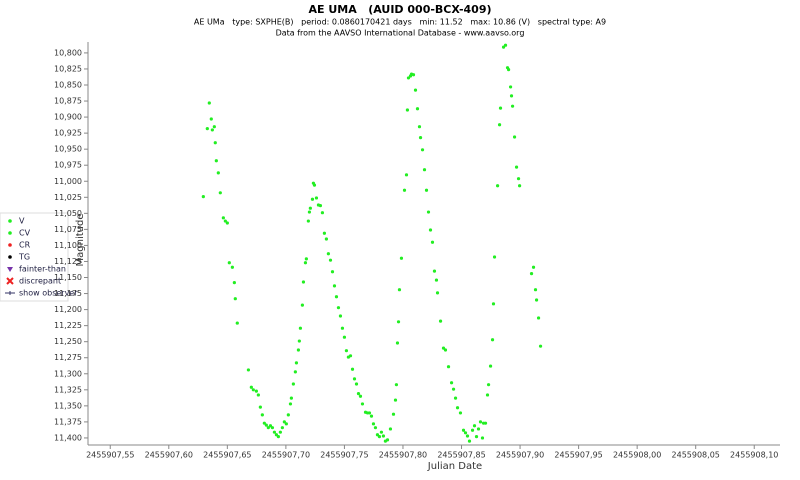 Image resolution: width=800 pixels, height=480 pixels. What do you see at coordinates (68, 197) in the screenshot?
I see `y-tick-label: 11,025` at bounding box center [68, 197].